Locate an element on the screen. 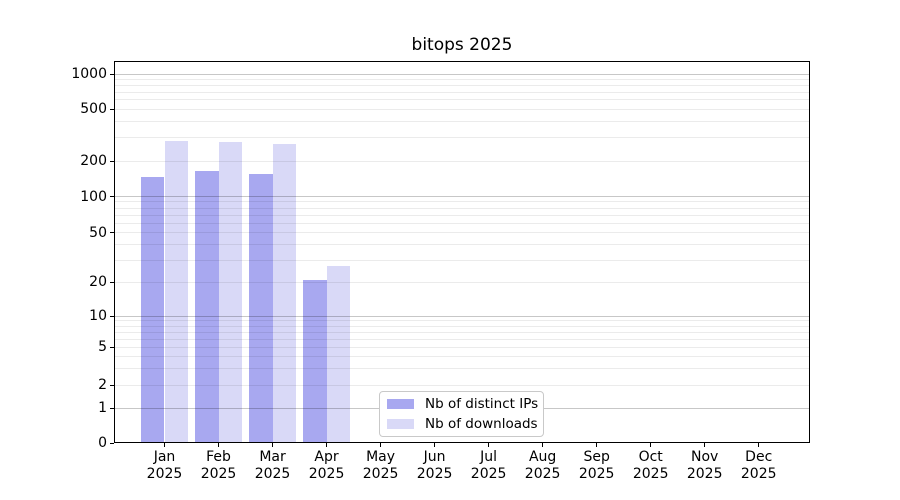  bar-downloads-feb is located at coordinates (230, 292).